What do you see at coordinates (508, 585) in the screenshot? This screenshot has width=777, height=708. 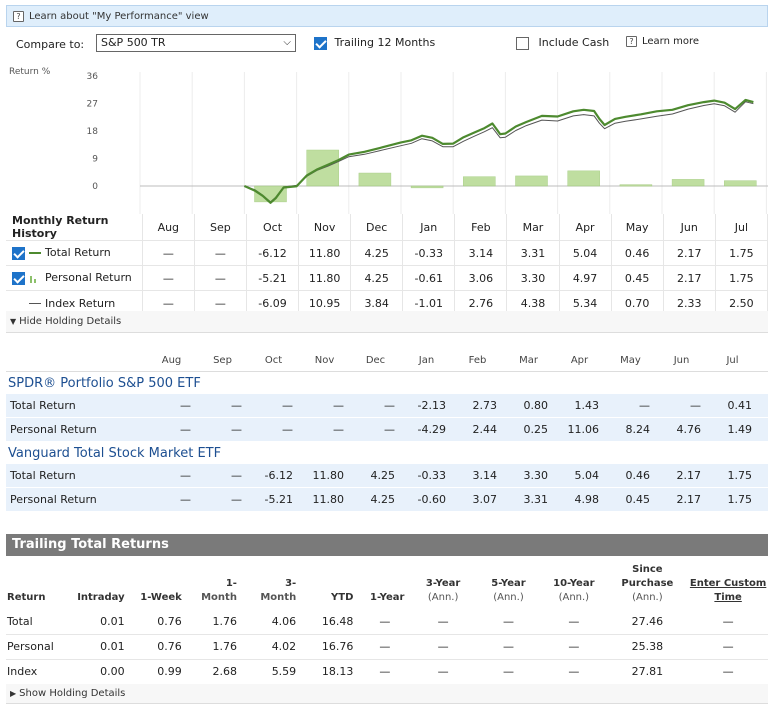 I see `trailing-header: 5-Year (Ann.)` at bounding box center [508, 585].